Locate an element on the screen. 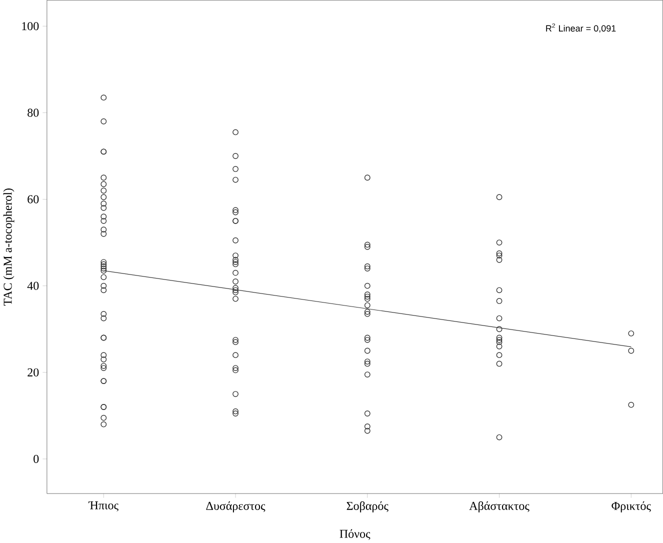 Image resolution: width=663 pixels, height=543 pixels. y-tick-label: 80 is located at coordinates (33, 112).